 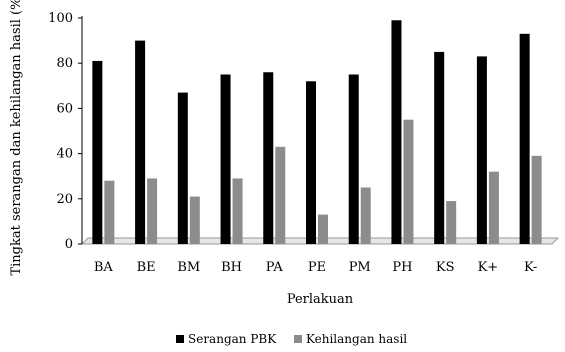 What do you see at coordinates (65, 131) in the screenshot?
I see `y-axis: 0 20 40 60 80 100` at bounding box center [65, 131].